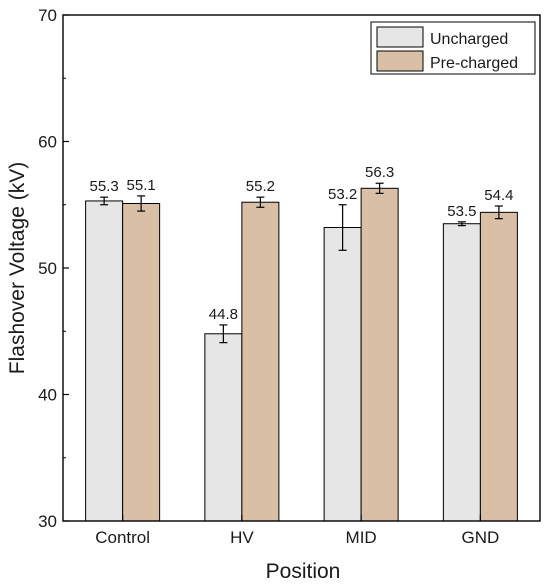 Image resolution: width=550 pixels, height=587 pixels. Describe the element at coordinates (461, 211) in the screenshot. I see `data-label-uncharged-gnd: 53.5` at that location.